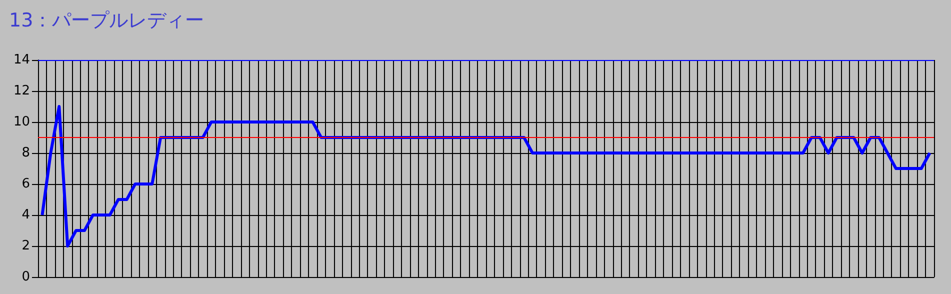 Image resolution: width=951 pixels, height=294 pixels. Describe the element at coordinates (21, 122) in the screenshot. I see `y-tick-label: 10` at that location.